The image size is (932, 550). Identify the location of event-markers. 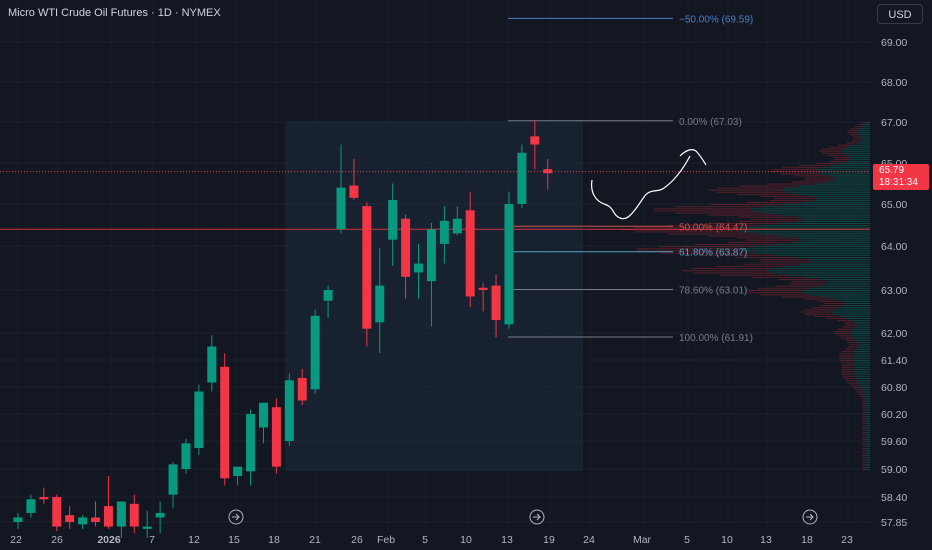
(523, 517).